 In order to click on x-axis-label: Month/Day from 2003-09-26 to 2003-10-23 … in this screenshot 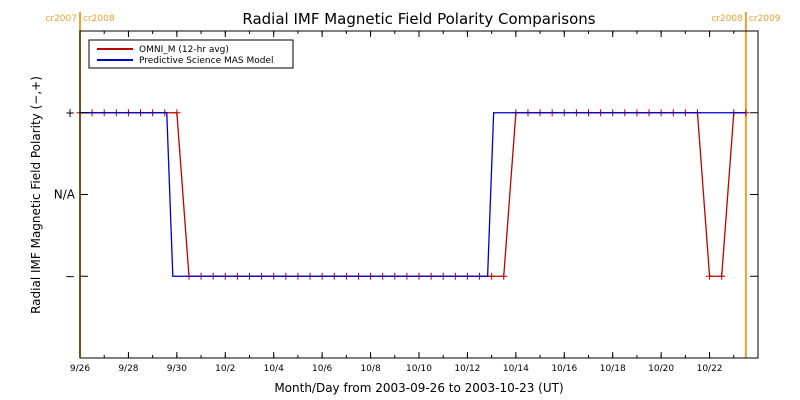, I will do `click(418, 388)`.